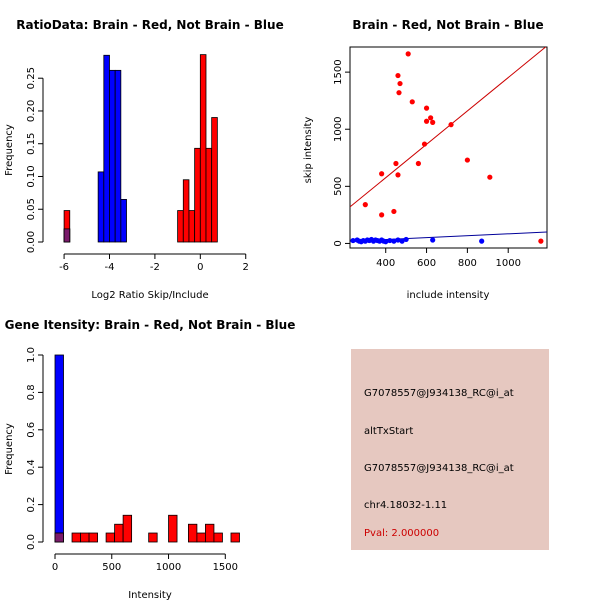  I want to click on intensity-scatter-y-tick-label: 1500, so click(338, 71).